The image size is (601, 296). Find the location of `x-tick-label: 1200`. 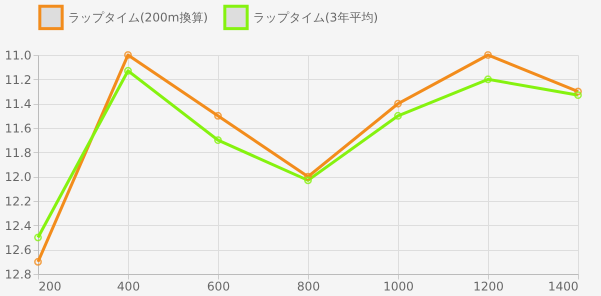

x-tick-label: 1200 is located at coordinates (488, 287).